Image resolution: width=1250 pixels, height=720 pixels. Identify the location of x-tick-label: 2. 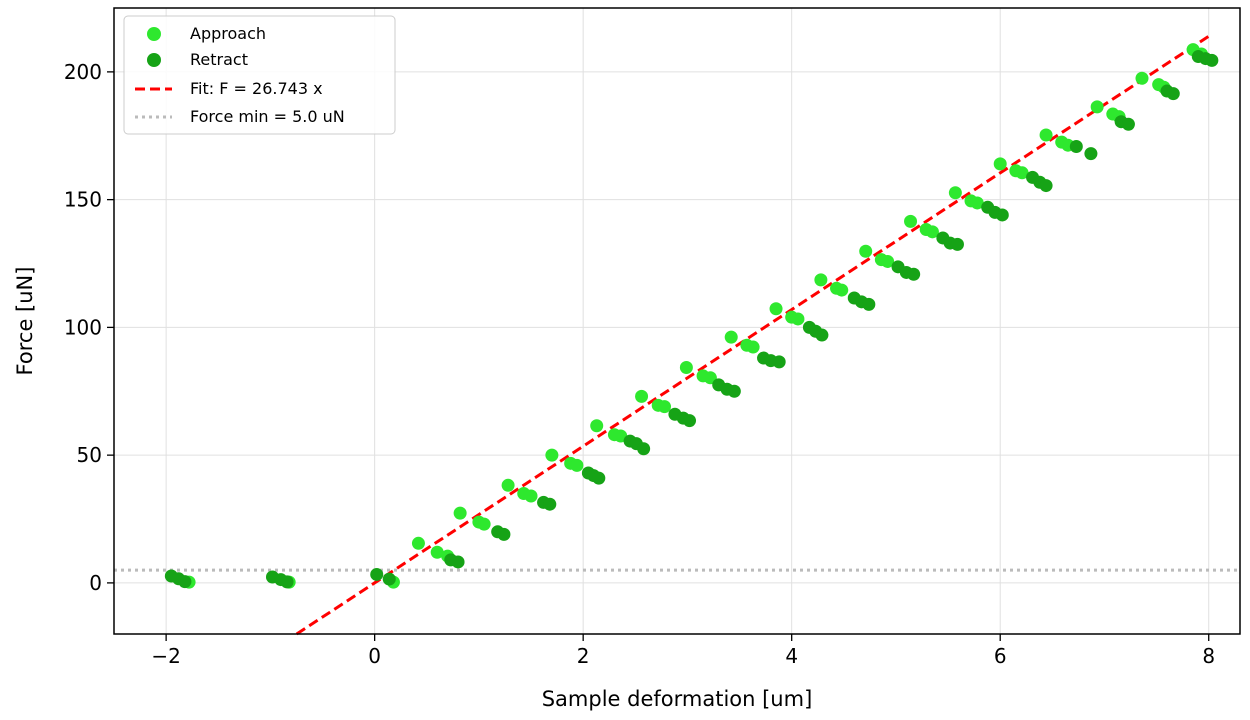
(583, 656).